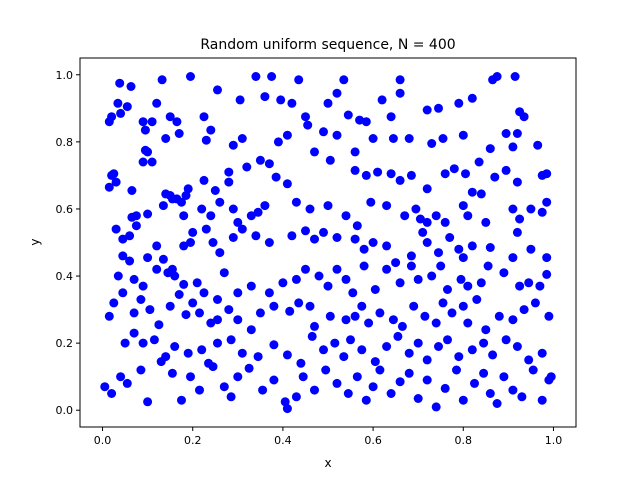 This screenshot has width=640, height=480. Describe the element at coordinates (328, 437) in the screenshot. I see `x-axis: 0.0 0.2 0.4 0.6 0.8 1.0` at that location.